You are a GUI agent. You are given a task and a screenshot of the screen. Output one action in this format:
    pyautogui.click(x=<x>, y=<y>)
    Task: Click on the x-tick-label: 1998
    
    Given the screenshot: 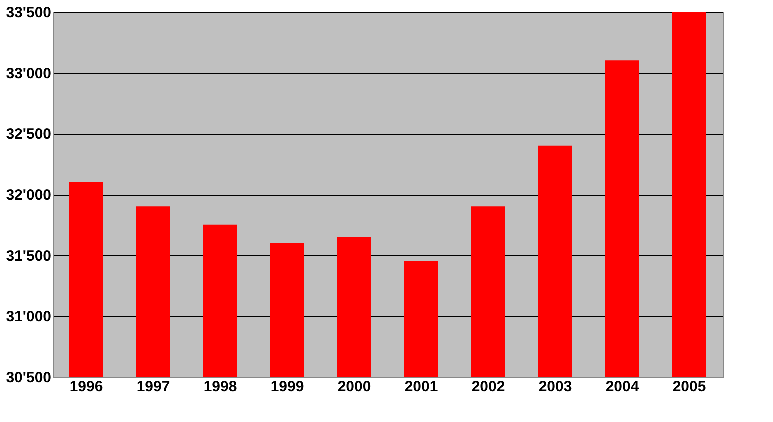 What is the action you would take?
    pyautogui.click(x=221, y=387)
    